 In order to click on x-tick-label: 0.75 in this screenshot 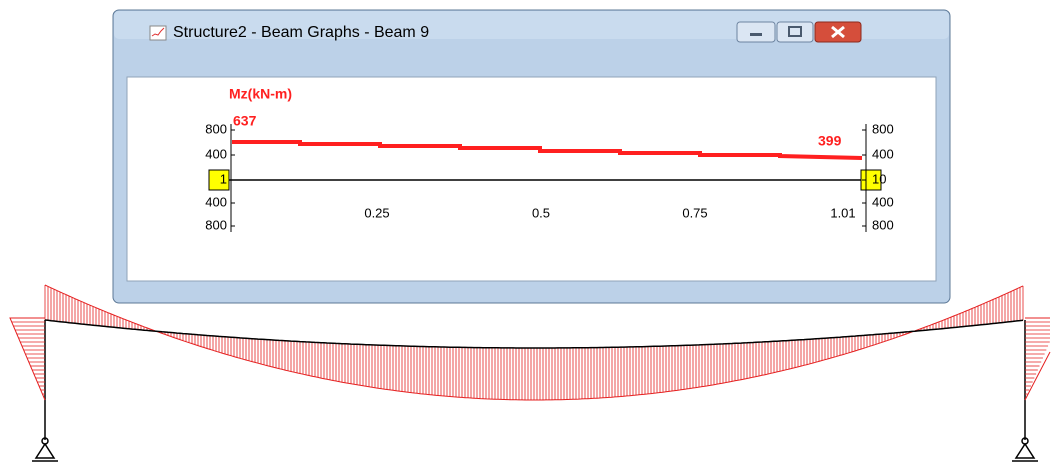, I will do `click(694, 212)`.